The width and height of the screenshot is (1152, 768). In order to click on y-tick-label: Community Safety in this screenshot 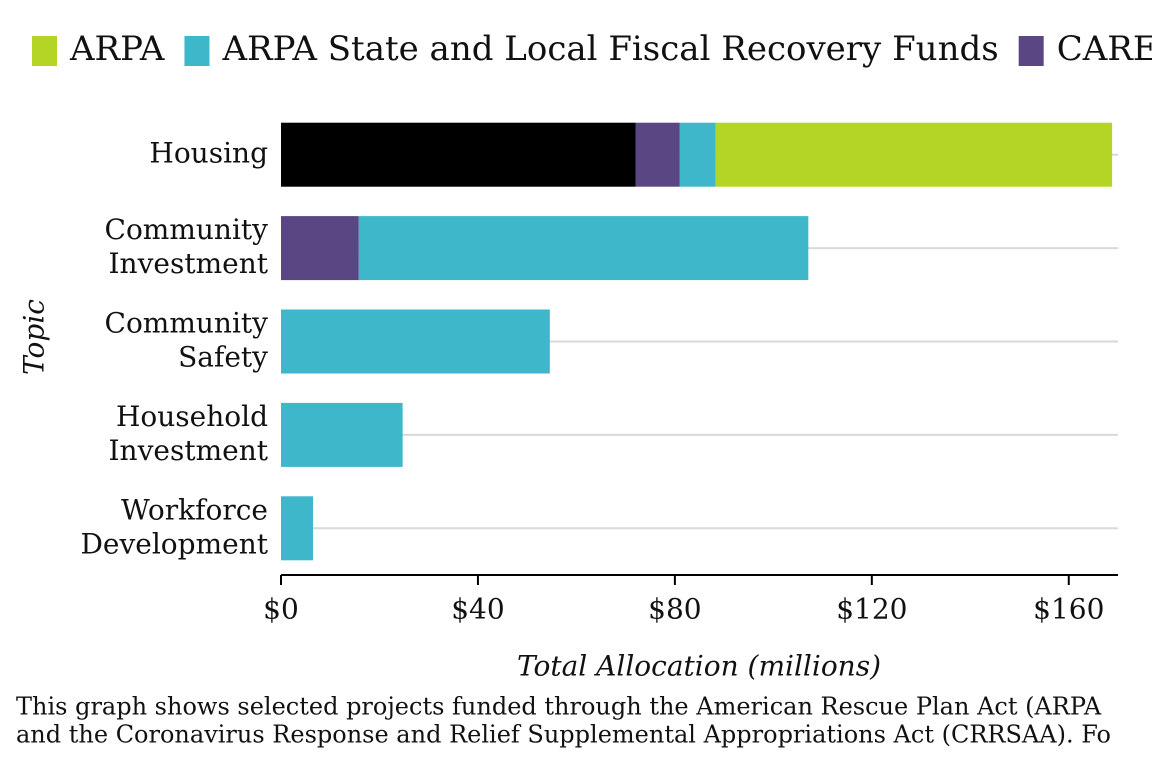, I will do `click(187, 339)`.